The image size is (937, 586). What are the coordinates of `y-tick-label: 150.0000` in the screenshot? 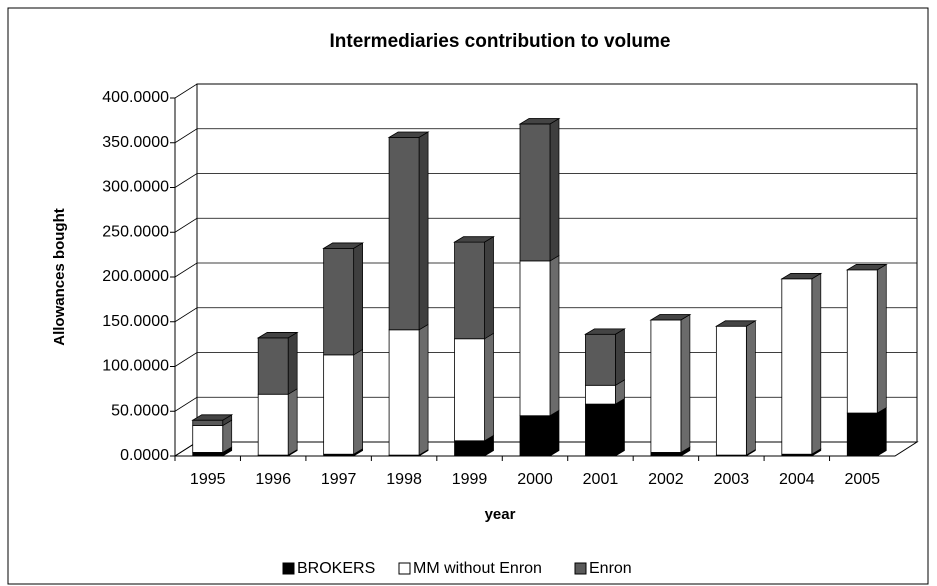 It's located at (135, 321).